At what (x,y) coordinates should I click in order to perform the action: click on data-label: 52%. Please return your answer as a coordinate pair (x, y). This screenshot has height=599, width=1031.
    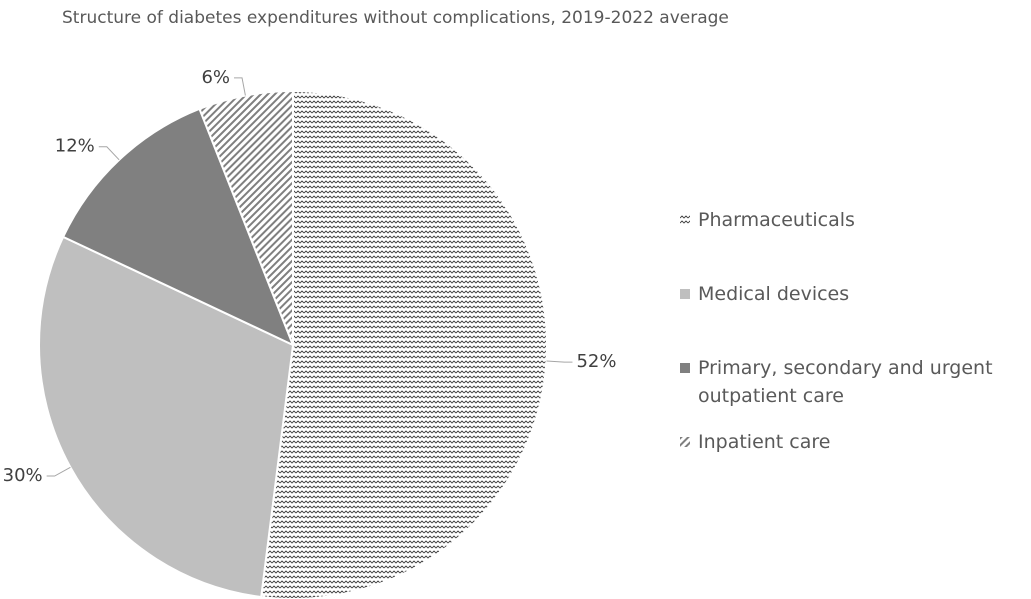
    Looking at the image, I should click on (596, 361).